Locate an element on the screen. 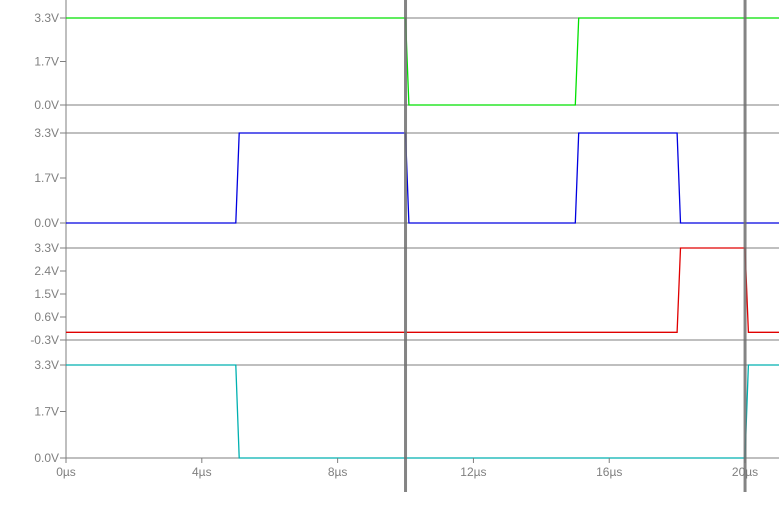 This screenshot has width=779, height=508. x-tick-label: 16µs is located at coordinates (609, 472).